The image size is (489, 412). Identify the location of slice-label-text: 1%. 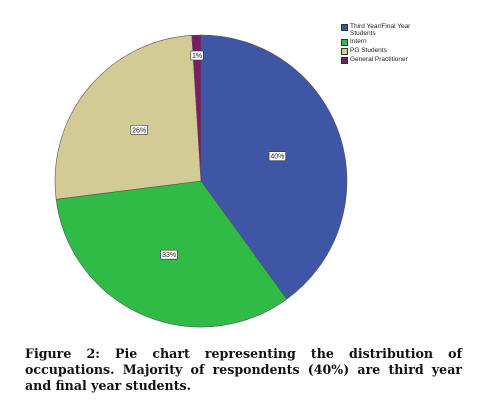
(197, 56).